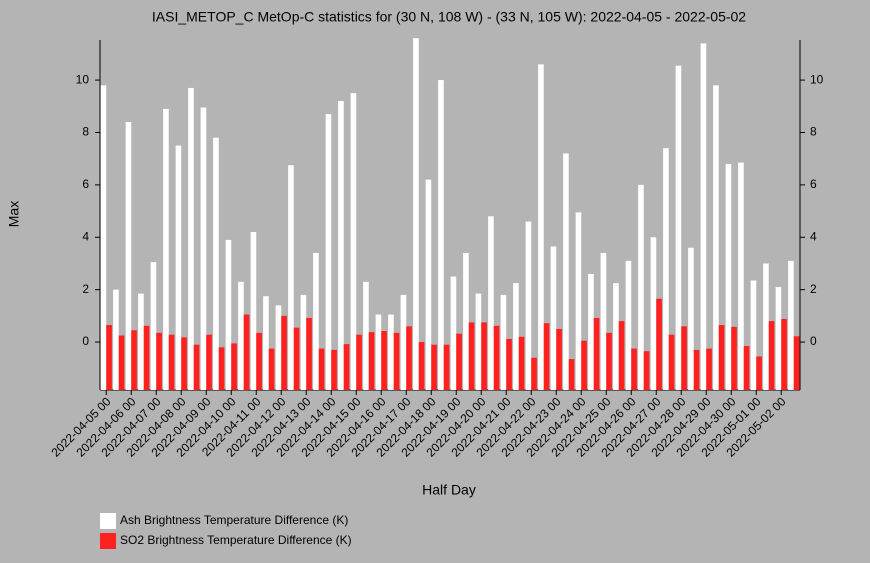 The height and width of the screenshot is (563, 870). I want to click on y-tick-label: 4, so click(85, 236).